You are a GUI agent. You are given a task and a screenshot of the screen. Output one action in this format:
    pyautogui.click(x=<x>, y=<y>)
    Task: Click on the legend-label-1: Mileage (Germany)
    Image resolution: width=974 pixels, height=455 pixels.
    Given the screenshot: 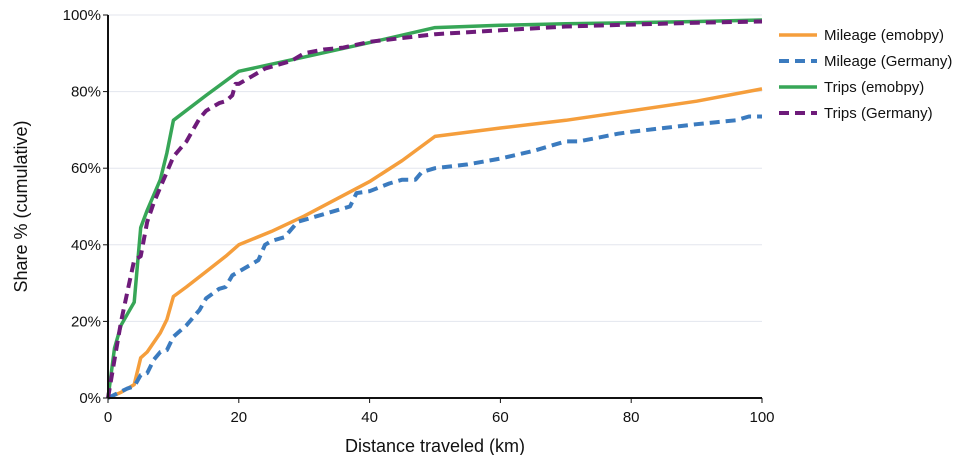 What is the action you would take?
    pyautogui.click(x=888, y=61)
    